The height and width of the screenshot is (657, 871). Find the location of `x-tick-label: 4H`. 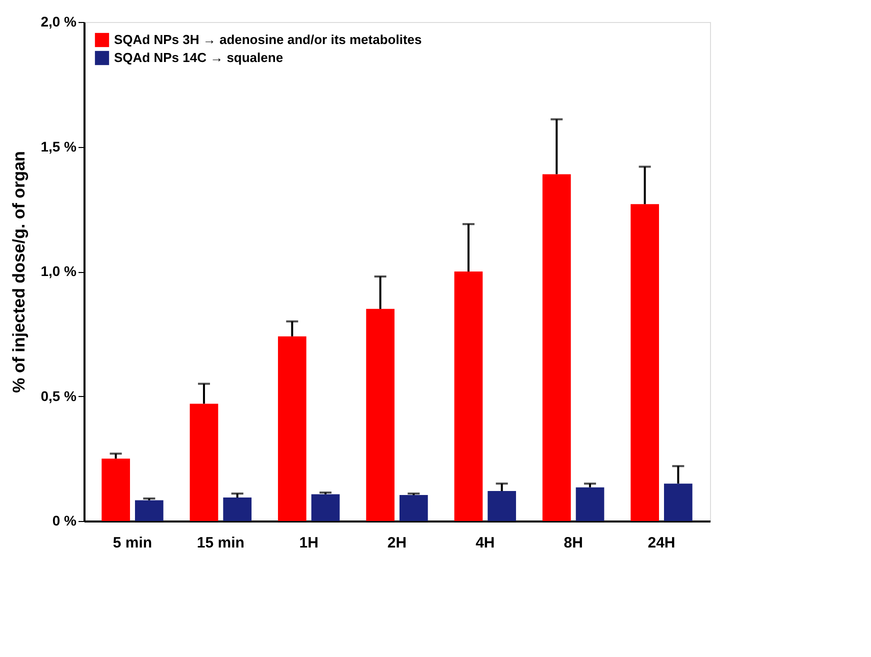

x-tick-label: 4H is located at coordinates (485, 543).